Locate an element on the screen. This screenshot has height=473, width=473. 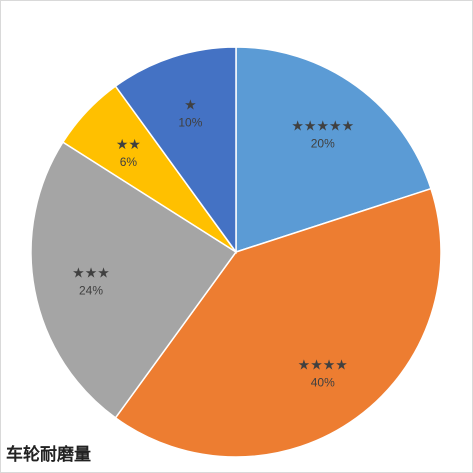
slice-label-2: ★★★★ is located at coordinates (323, 365).